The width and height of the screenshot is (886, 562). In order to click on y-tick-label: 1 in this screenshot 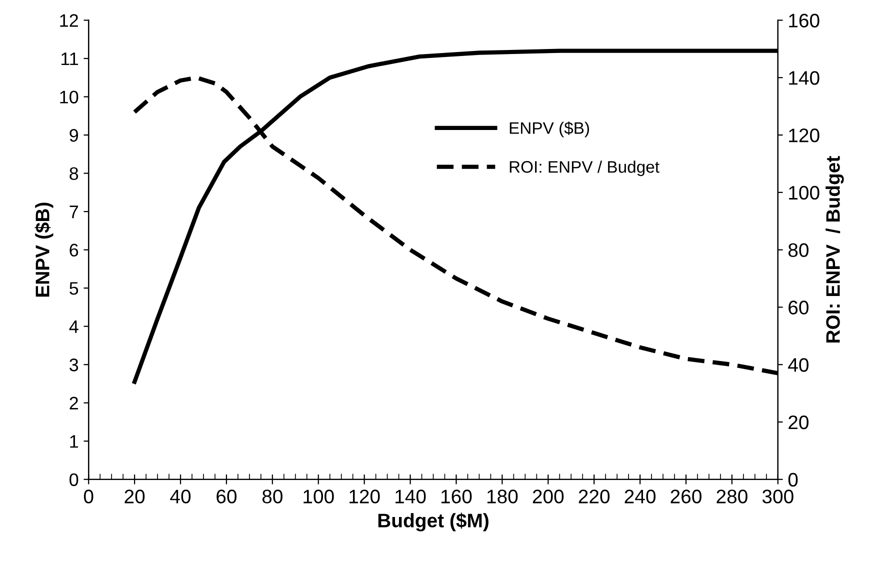, I will do `click(74, 441)`.